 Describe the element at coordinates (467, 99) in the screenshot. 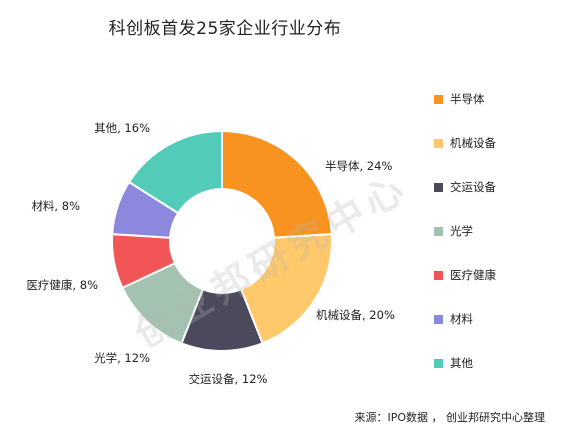

I see `legend-label: 半导体` at that location.